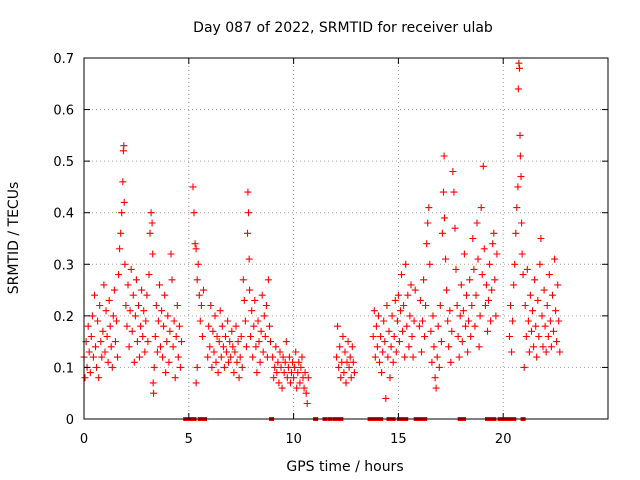  I want to click on x-tick-label: 5, so click(189, 439).